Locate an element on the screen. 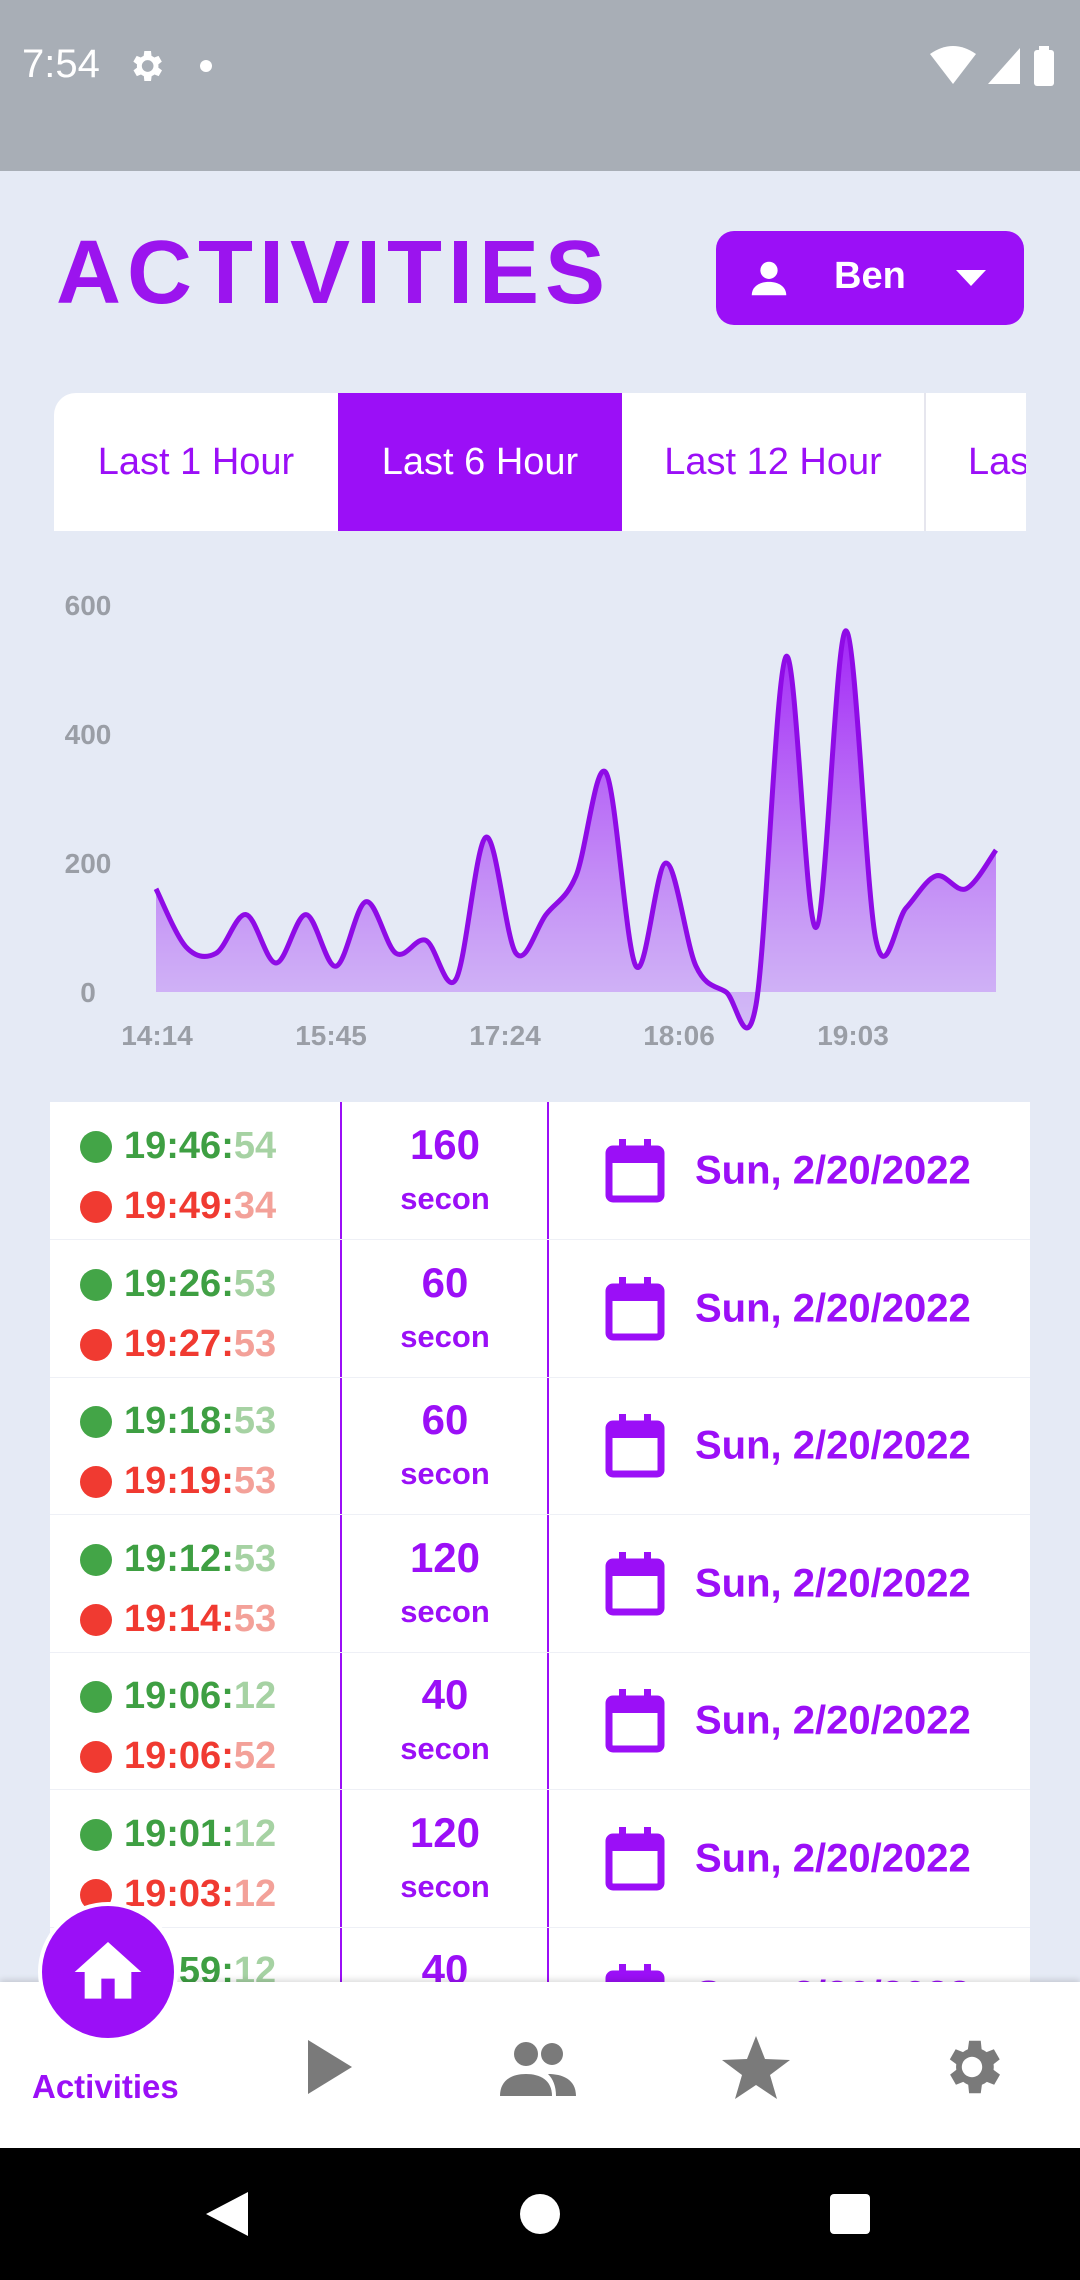  play-icon is located at coordinates (330, 2067).